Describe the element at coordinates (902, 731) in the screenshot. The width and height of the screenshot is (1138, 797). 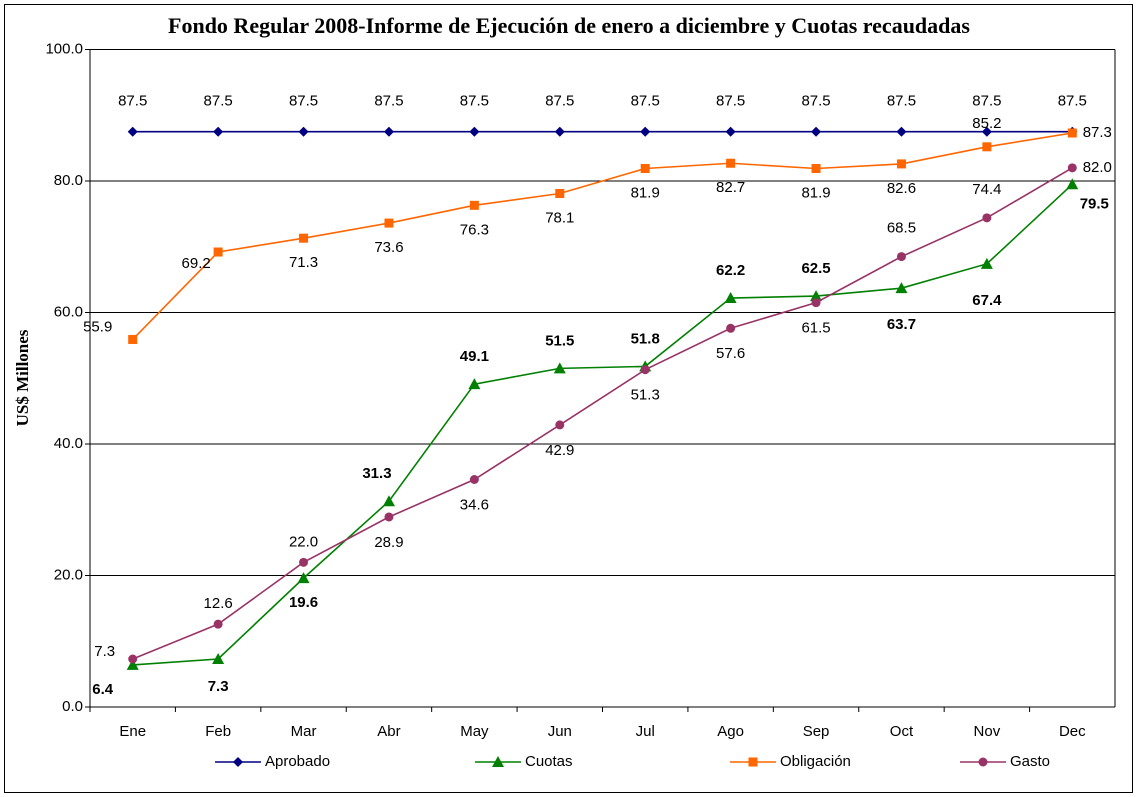
I see `x-tick-label: Oct` at that location.